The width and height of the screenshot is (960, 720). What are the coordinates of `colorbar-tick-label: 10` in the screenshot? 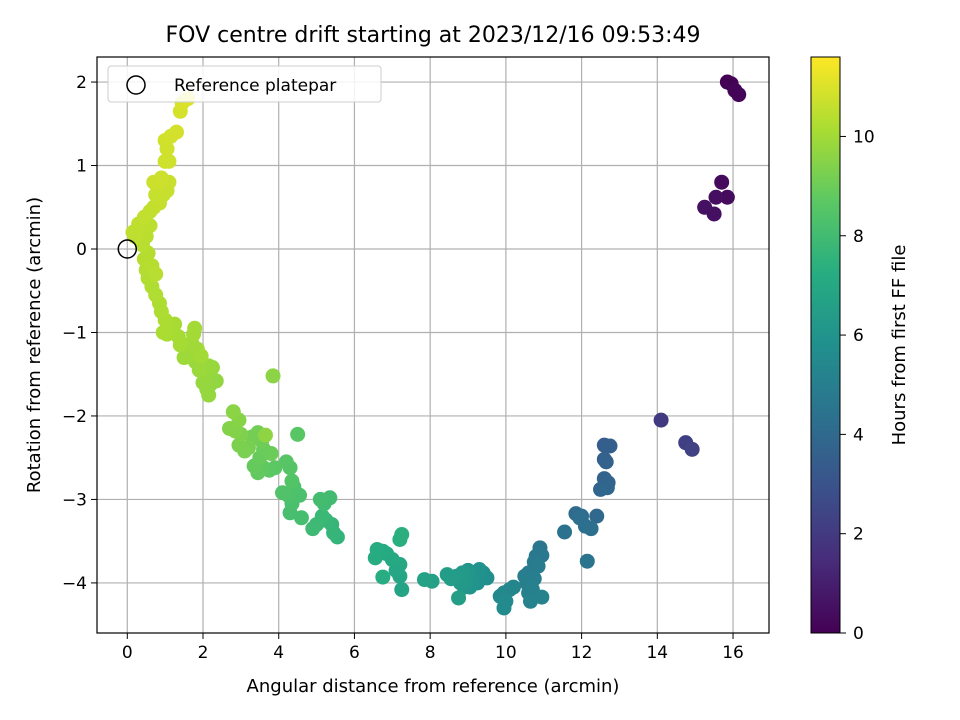 It's located at (864, 137).